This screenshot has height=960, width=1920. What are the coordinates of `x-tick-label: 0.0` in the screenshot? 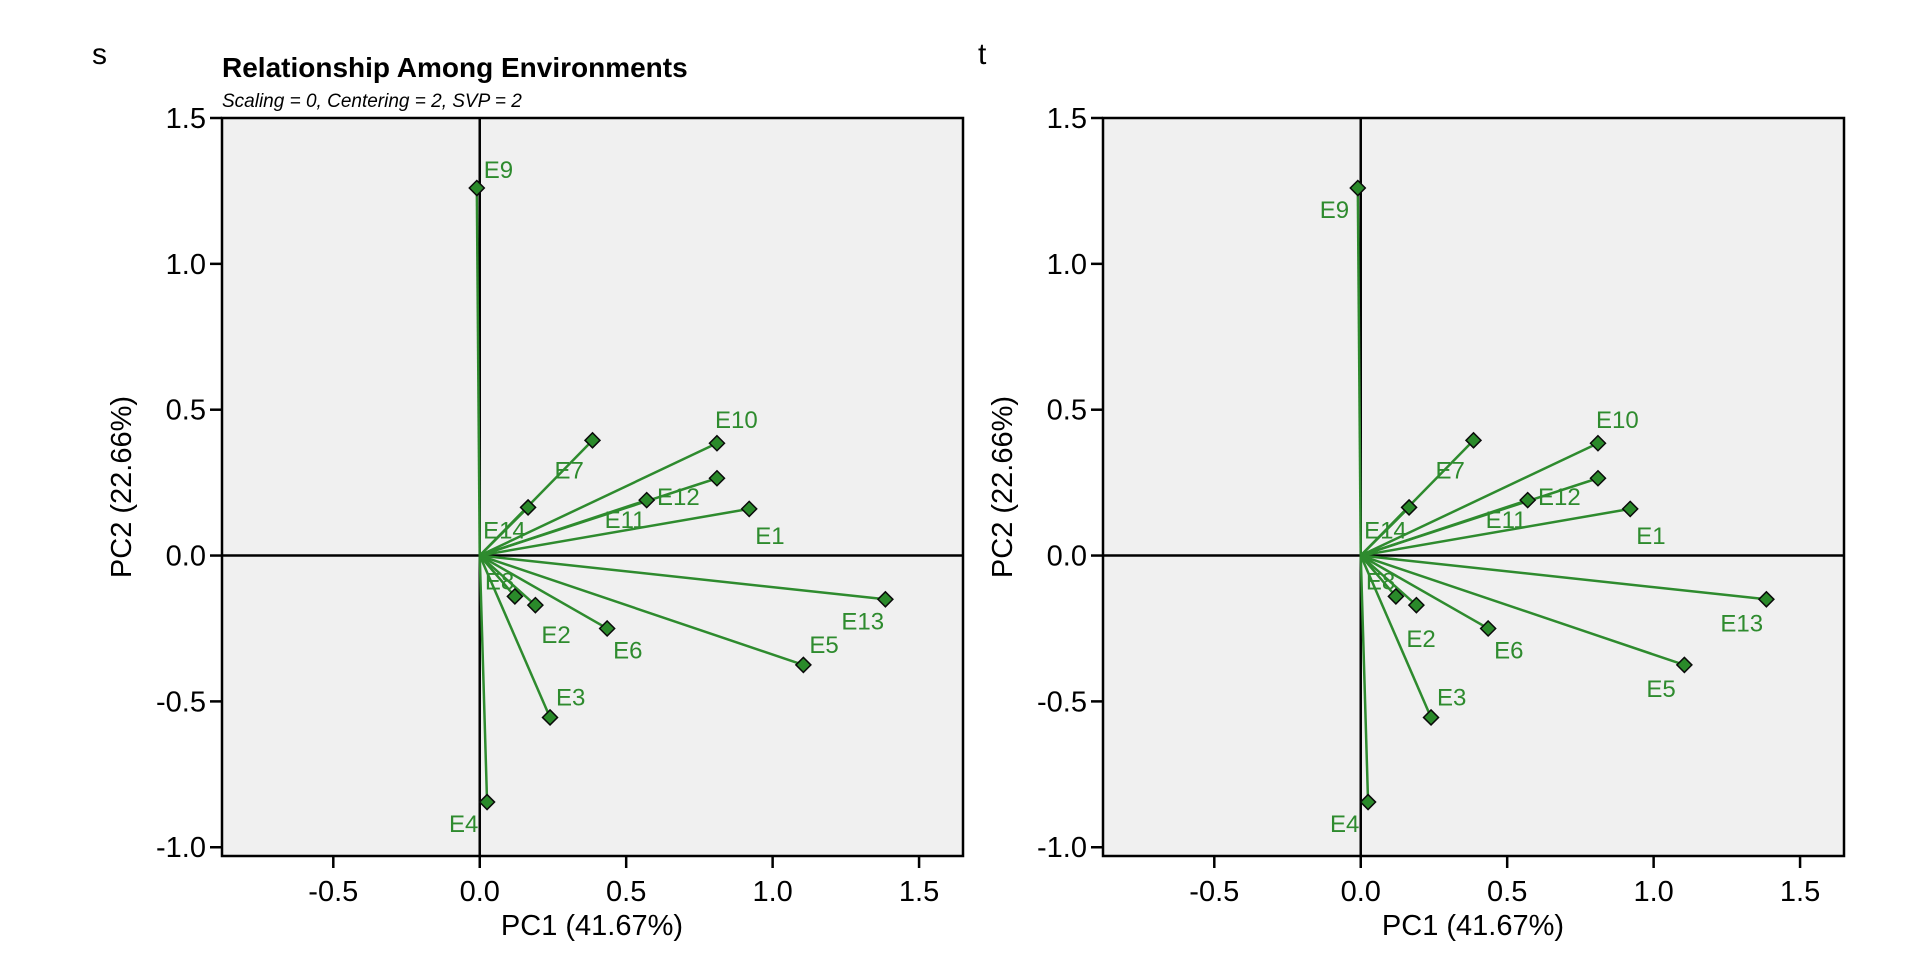 It's located at (1361, 892).